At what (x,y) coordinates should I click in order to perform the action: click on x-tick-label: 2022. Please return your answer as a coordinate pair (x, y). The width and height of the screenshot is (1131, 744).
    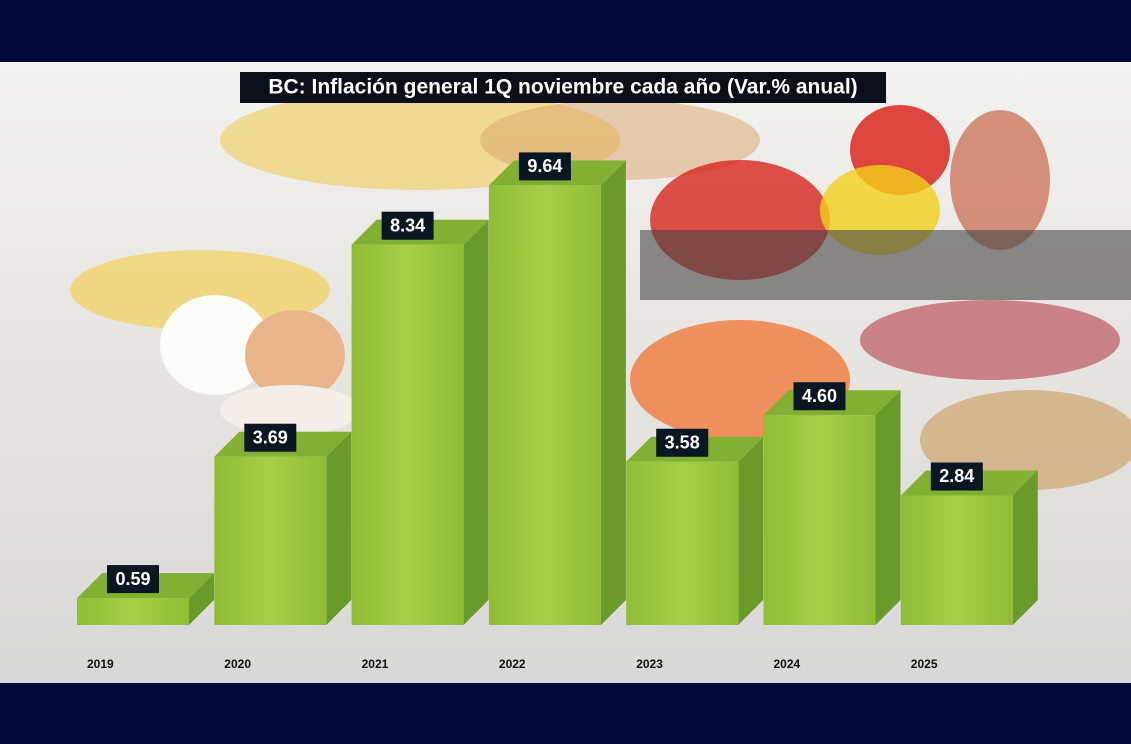
    Looking at the image, I should click on (512, 664).